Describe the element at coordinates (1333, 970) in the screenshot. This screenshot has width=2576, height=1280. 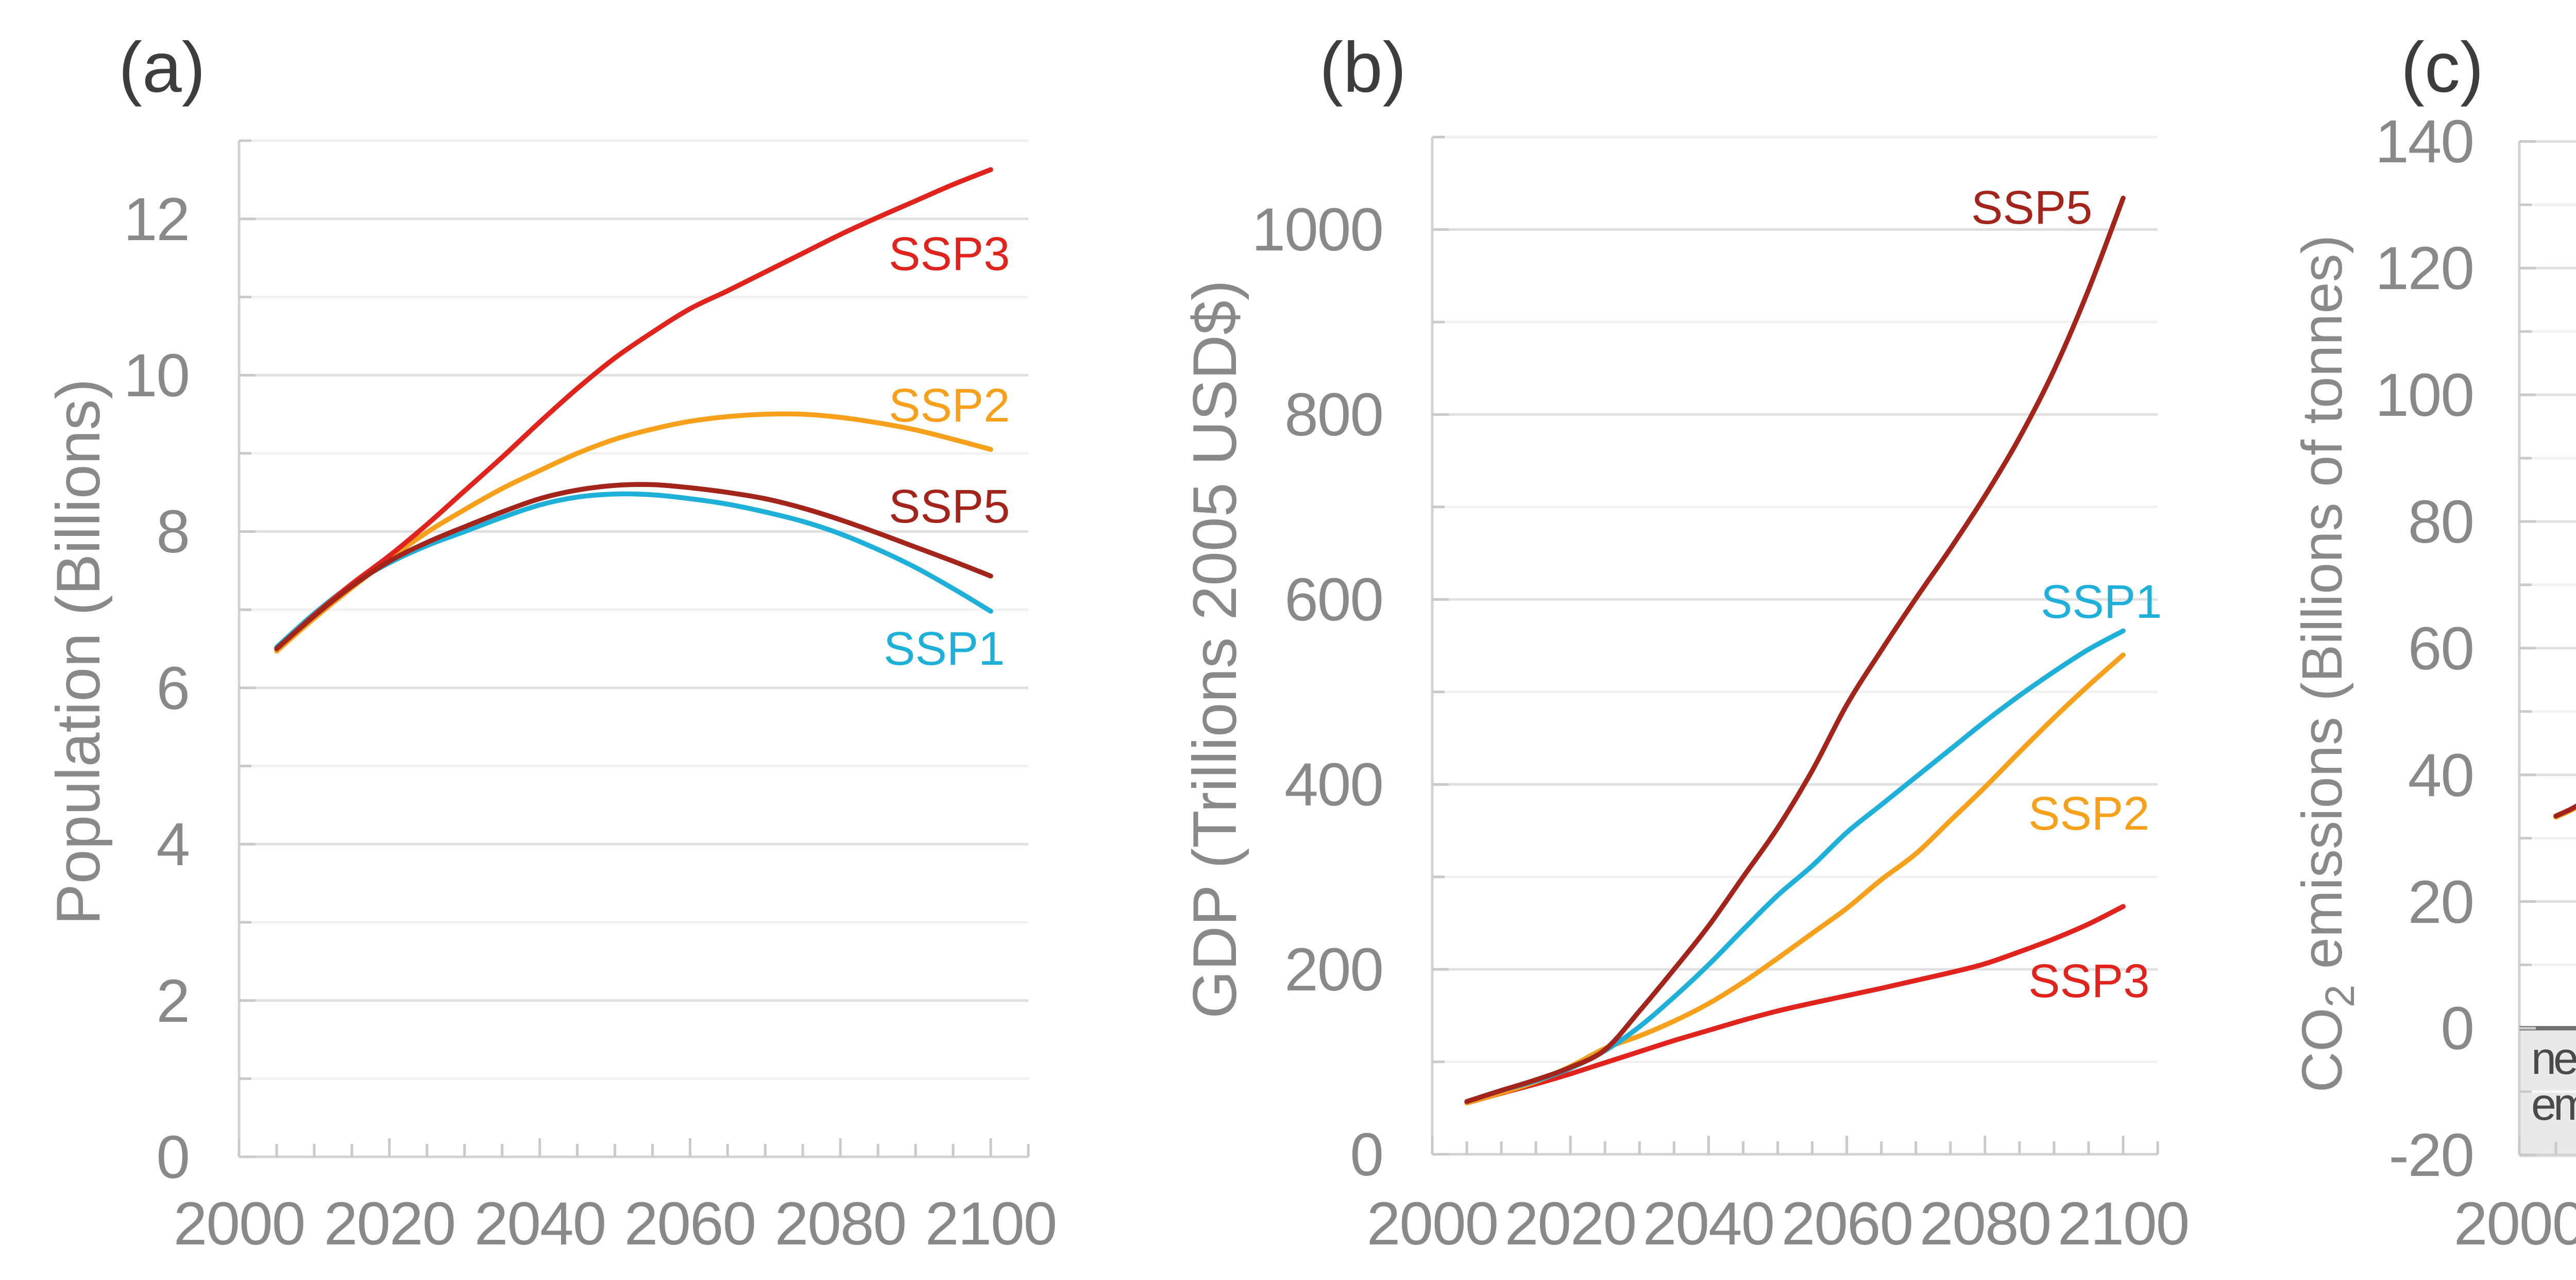
I see `svg-text: 200` at that location.